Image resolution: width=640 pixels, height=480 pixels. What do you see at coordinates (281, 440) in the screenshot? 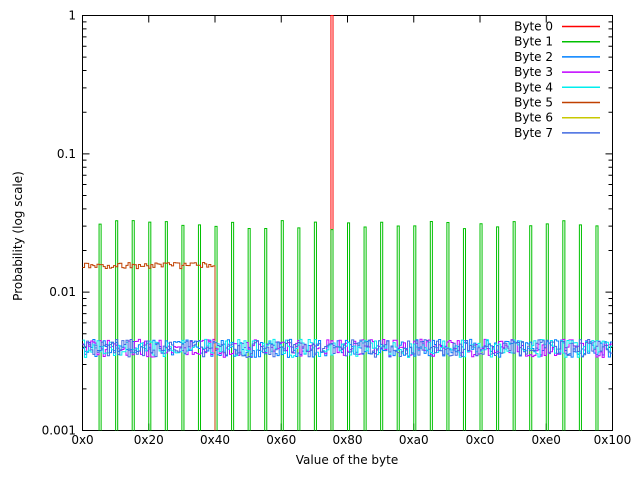
I see `x-tick-label: 0x60` at bounding box center [281, 440].